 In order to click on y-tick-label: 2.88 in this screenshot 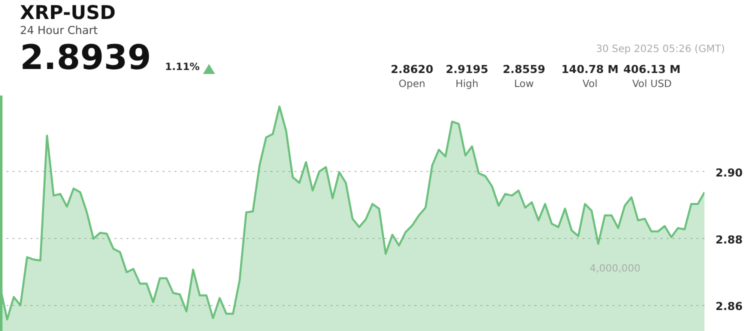, I will do `click(729, 239)`.